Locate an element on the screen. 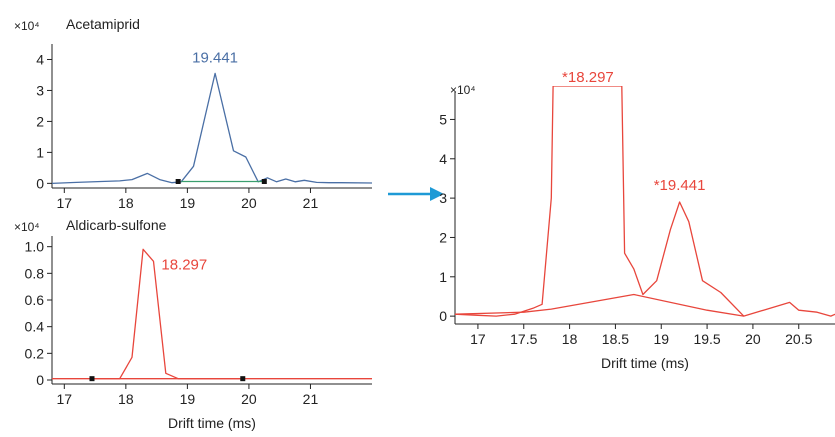 Image resolution: width=835 pixels, height=437 pixels. peak-label: *19.441 is located at coordinates (680, 185).